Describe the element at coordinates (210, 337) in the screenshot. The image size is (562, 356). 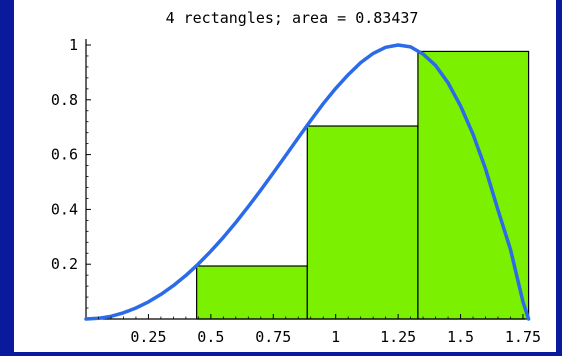
I see `x-tick-label: 0.5` at that location.